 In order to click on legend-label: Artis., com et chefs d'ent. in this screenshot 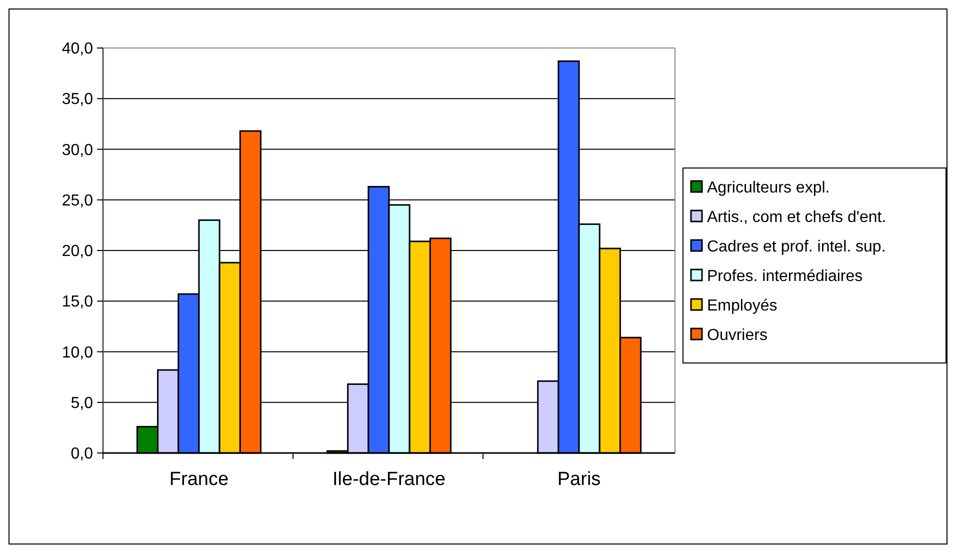, I will do `click(796, 217)`.